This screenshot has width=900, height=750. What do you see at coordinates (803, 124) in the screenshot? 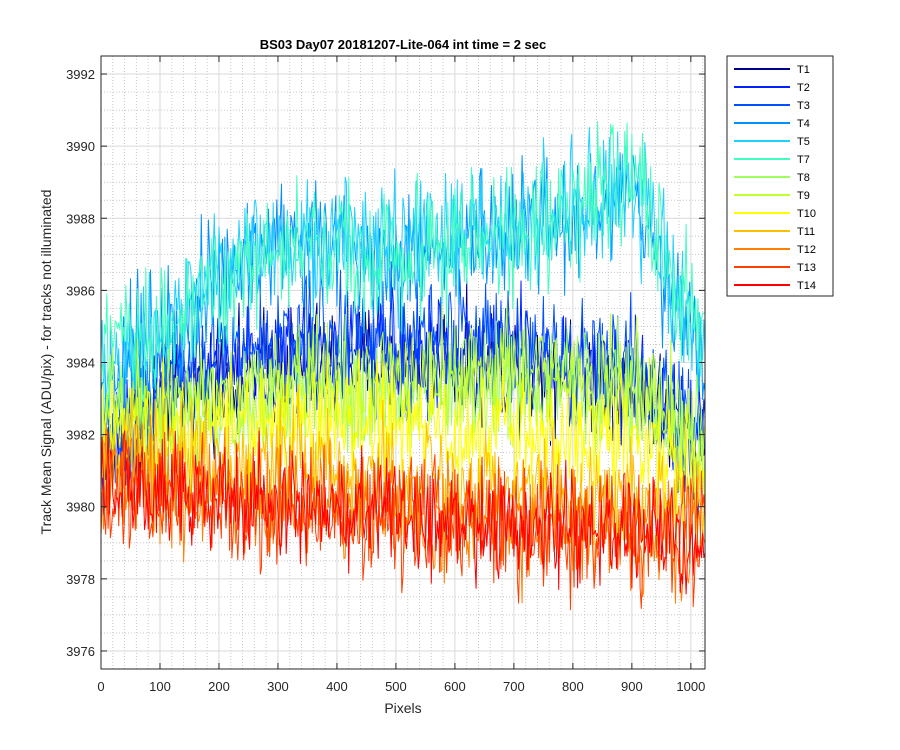
I see `legend-label: T4` at bounding box center [803, 124].